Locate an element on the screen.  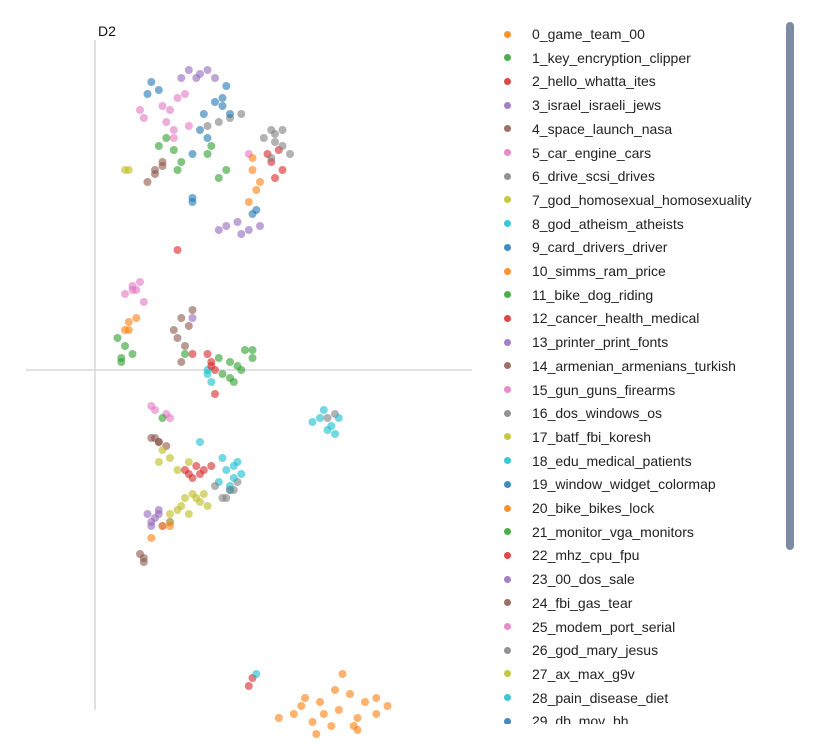
legend-item: 3_israel_israeli_jews is located at coordinates (578, 105).